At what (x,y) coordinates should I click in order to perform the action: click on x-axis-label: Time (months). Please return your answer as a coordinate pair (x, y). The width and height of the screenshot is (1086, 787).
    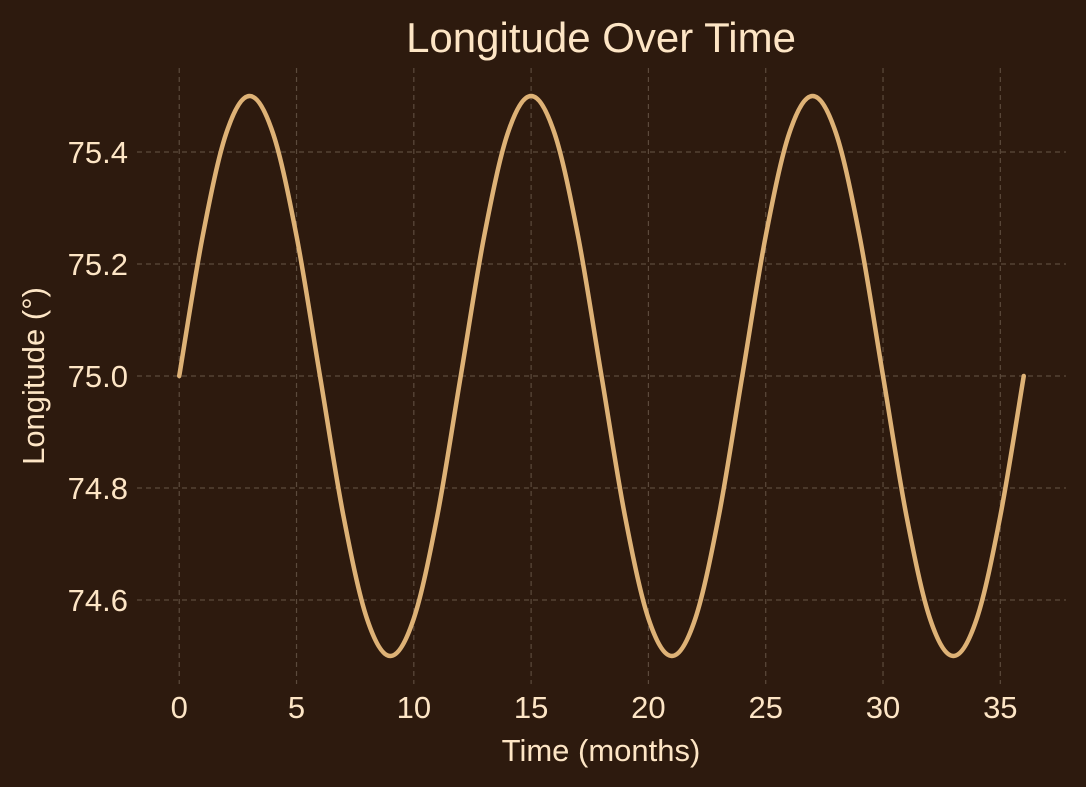
    Looking at the image, I should click on (601, 750).